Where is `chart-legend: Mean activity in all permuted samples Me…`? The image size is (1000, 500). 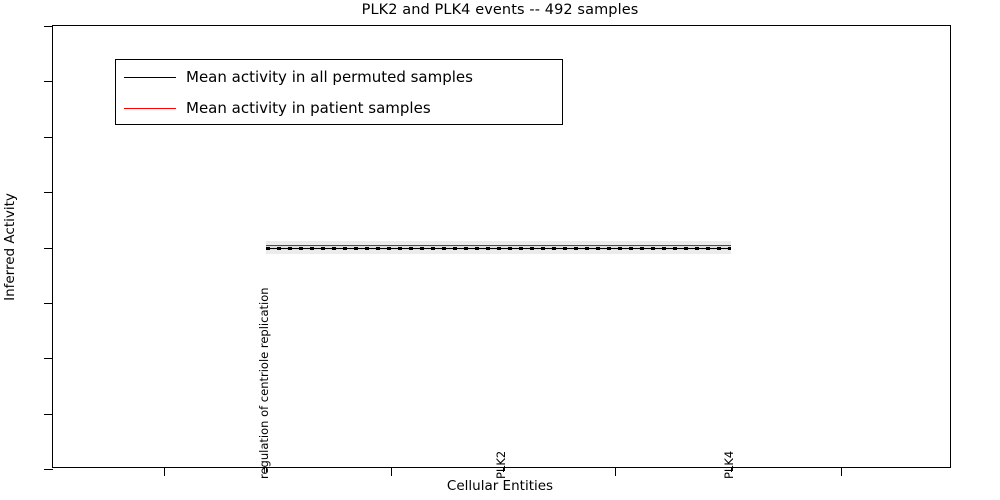 chart-legend: Mean activity in all permuted samples Me… is located at coordinates (339, 92).